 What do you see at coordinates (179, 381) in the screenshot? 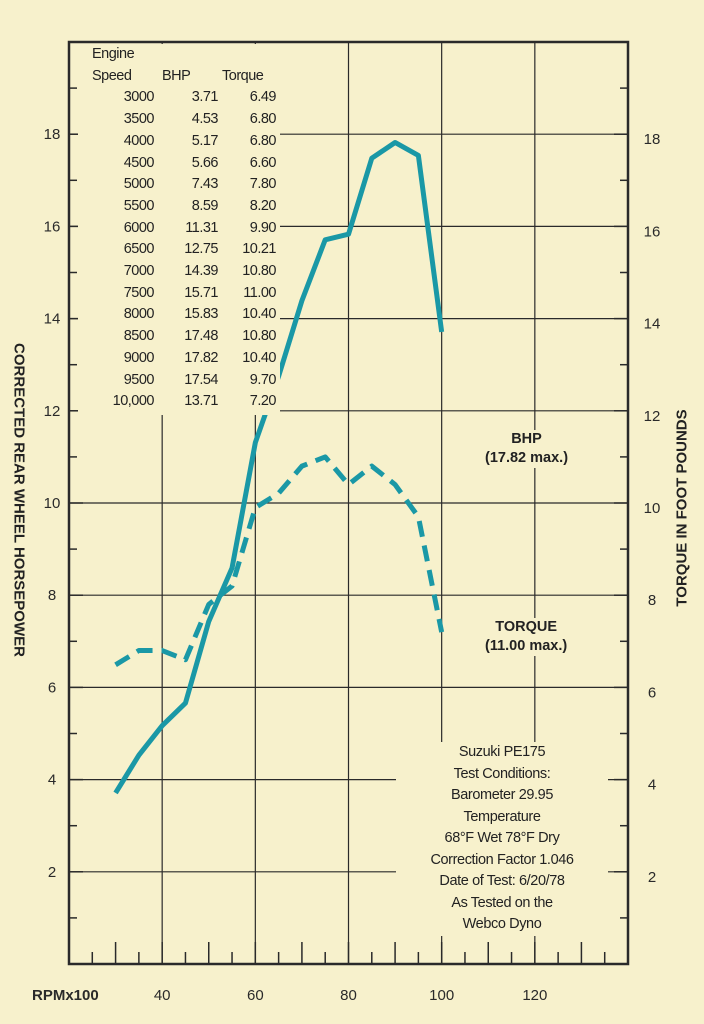
I see `table-row: 9500 17.54 9.70` at bounding box center [179, 381].